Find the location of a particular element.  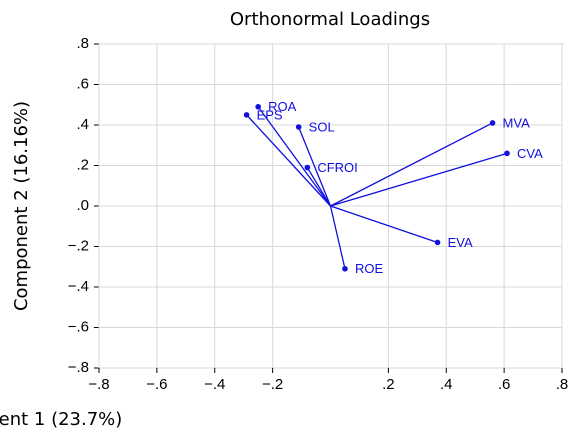

y-tick-label: −.4 is located at coordinates (78, 286).